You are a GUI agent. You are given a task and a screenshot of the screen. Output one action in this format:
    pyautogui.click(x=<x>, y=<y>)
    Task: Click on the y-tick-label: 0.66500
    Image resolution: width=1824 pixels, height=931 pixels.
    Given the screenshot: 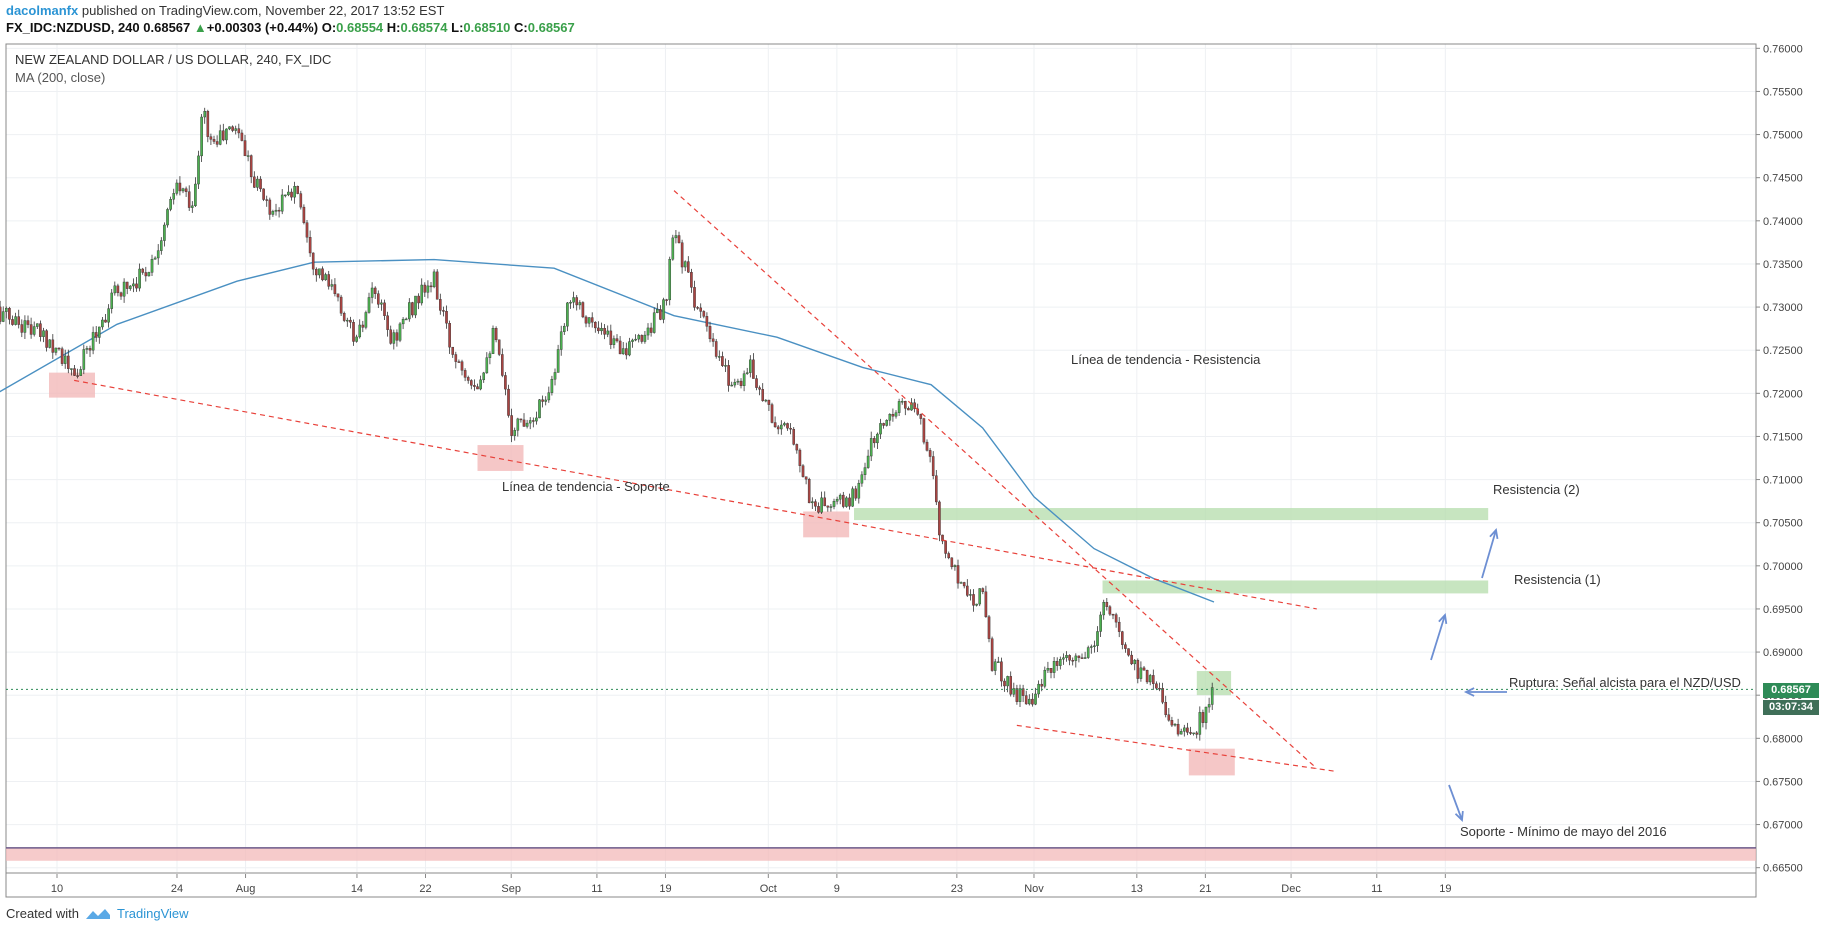 What is the action you would take?
    pyautogui.click(x=1783, y=869)
    